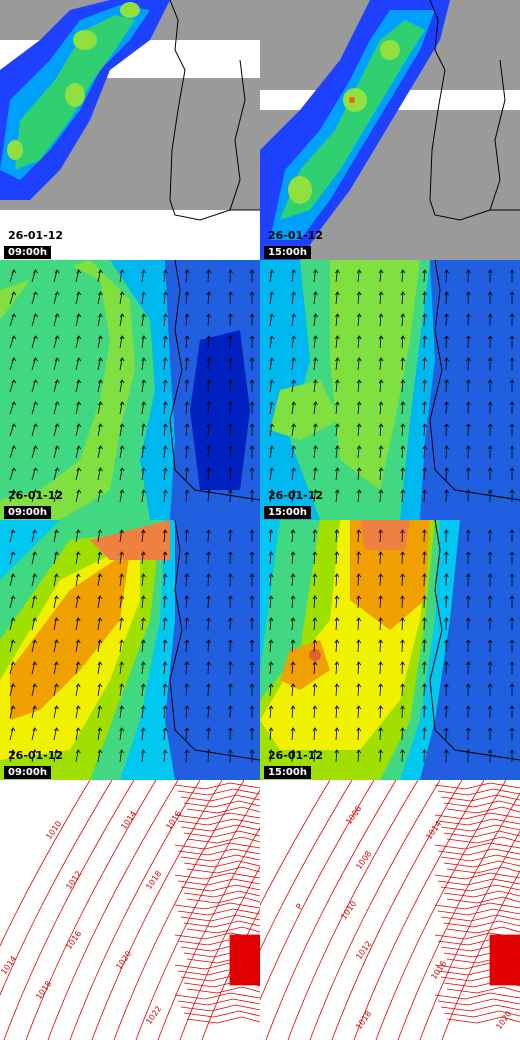  What do you see at coordinates (130, 390) in the screenshot?
I see `wind-map-0900-image` at bounding box center [130, 390].